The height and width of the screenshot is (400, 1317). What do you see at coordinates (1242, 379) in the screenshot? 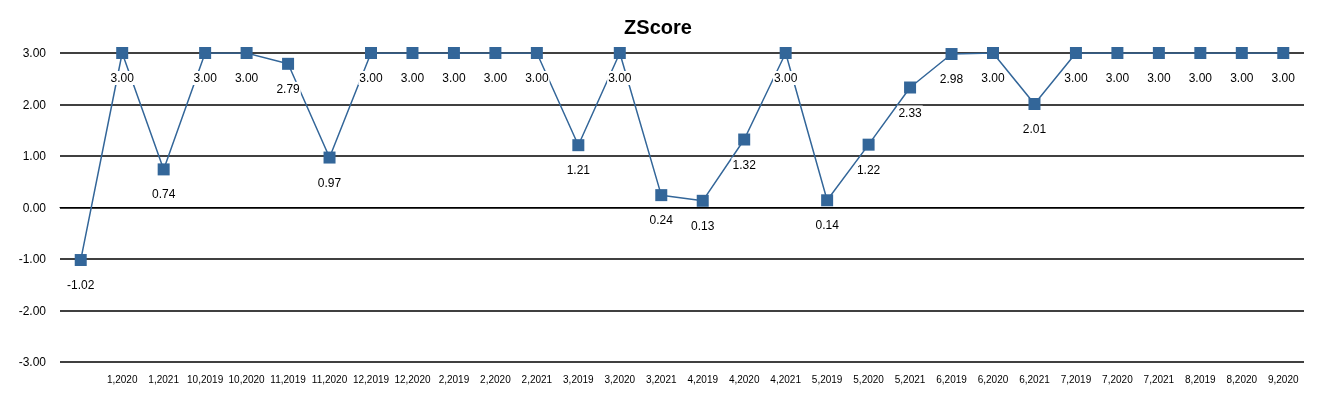
I see `x-tick-label: 8,2020` at bounding box center [1242, 379].